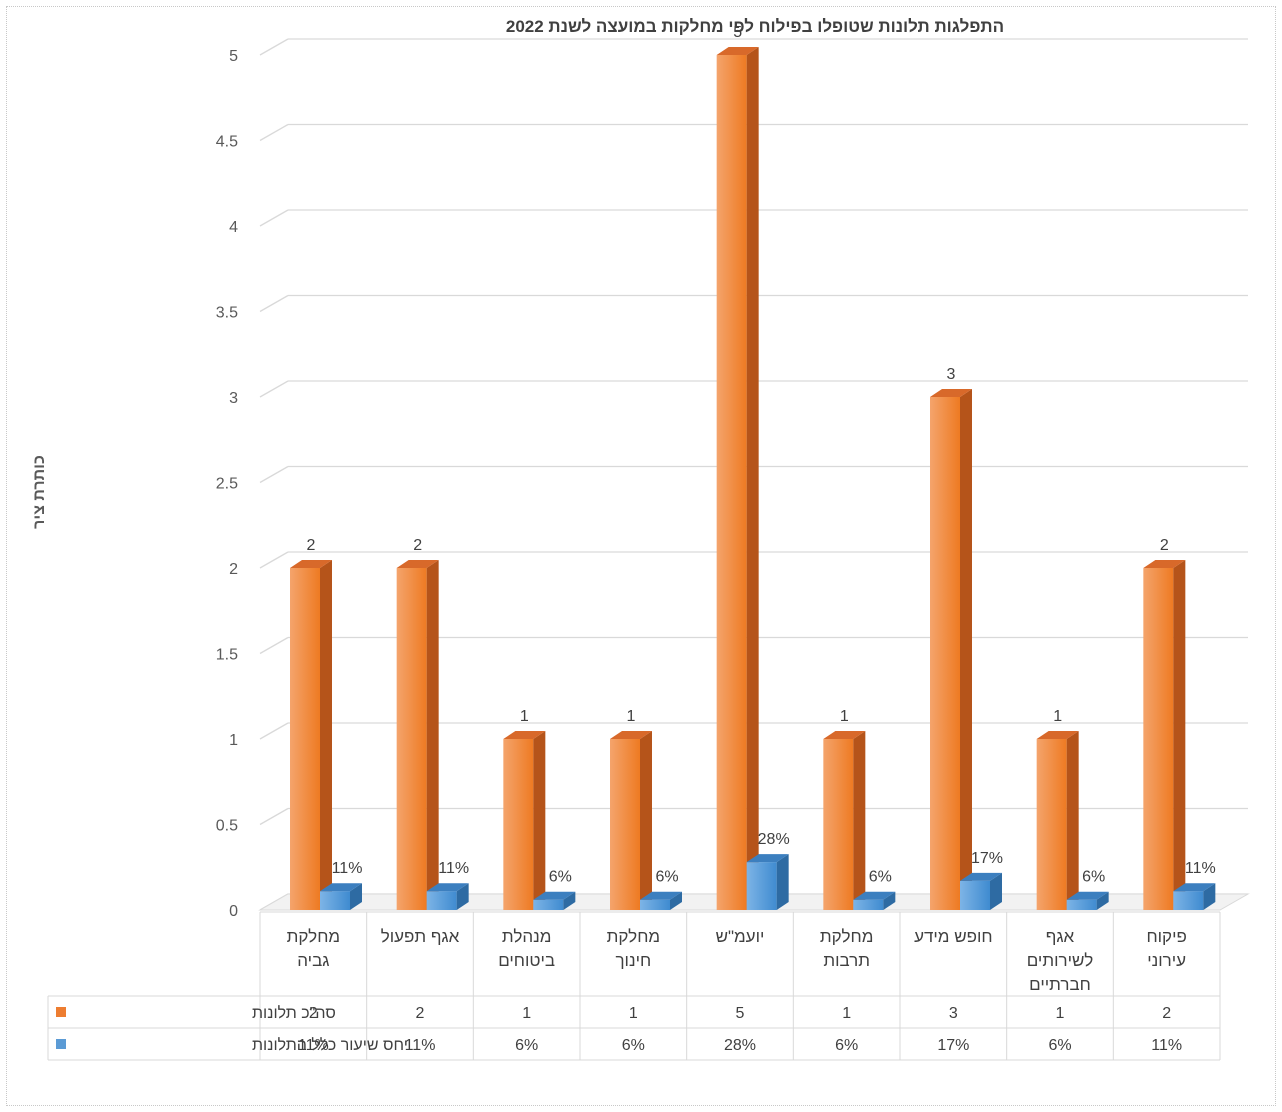  What do you see at coordinates (1060, 984) in the screenshot?
I see `category-label: חברתיים` at bounding box center [1060, 984].